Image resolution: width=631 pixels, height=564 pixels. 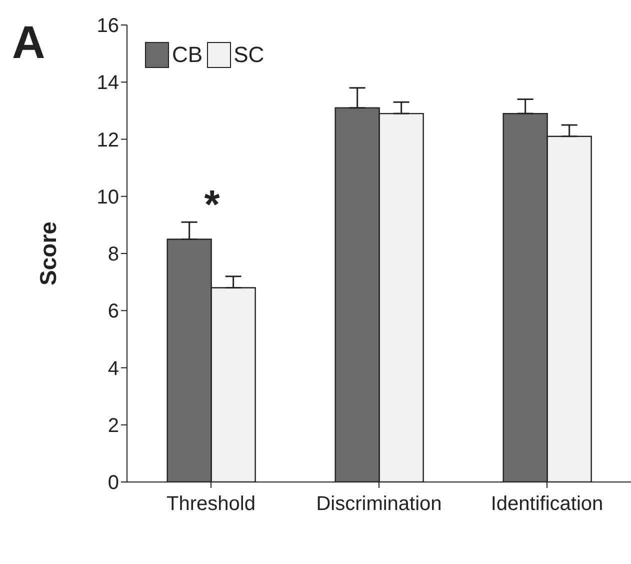 I want to click on y-tick-label: 2, so click(x=113, y=425).